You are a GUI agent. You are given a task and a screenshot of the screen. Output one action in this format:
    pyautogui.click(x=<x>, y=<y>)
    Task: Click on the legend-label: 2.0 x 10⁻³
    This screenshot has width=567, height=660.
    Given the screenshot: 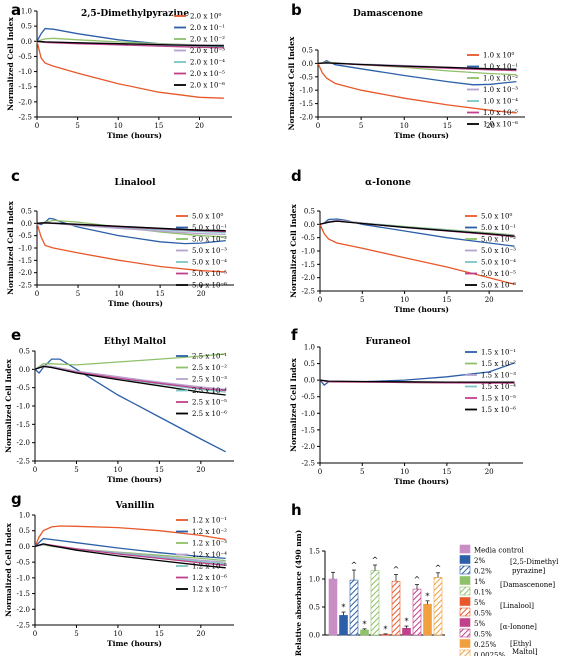 What is the action you would take?
    pyautogui.click(x=207, y=51)
    